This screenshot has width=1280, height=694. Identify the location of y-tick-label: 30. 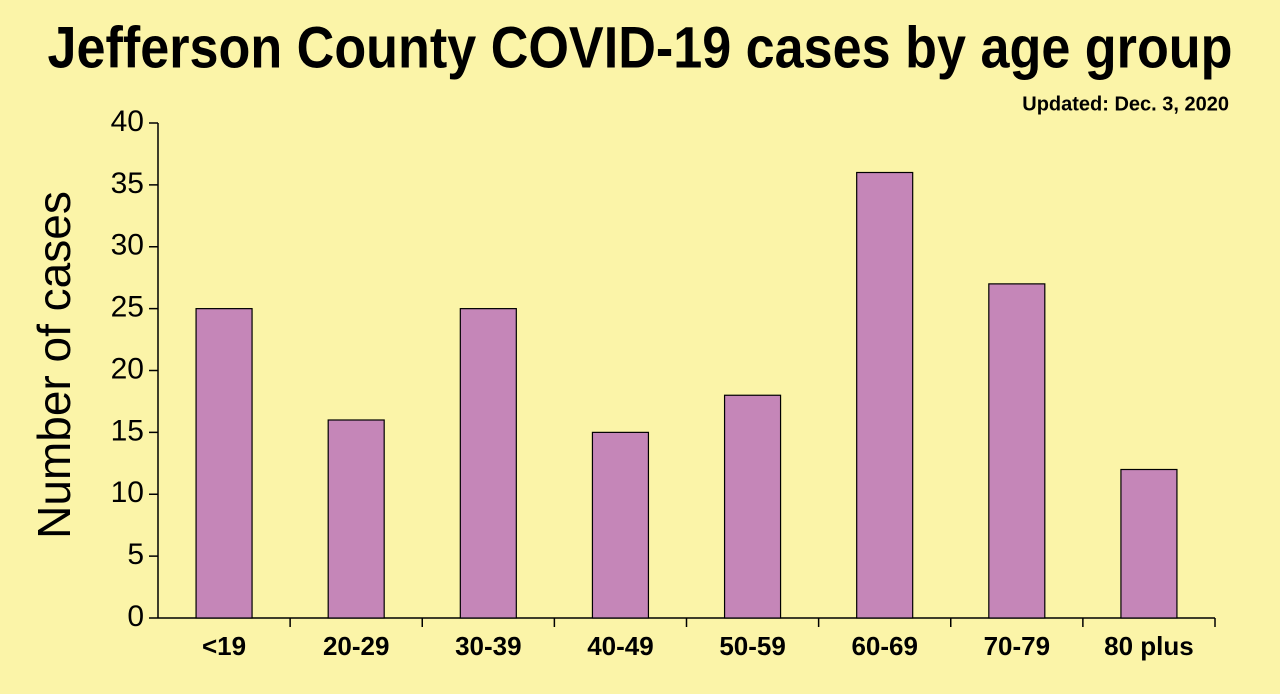
(127, 245).